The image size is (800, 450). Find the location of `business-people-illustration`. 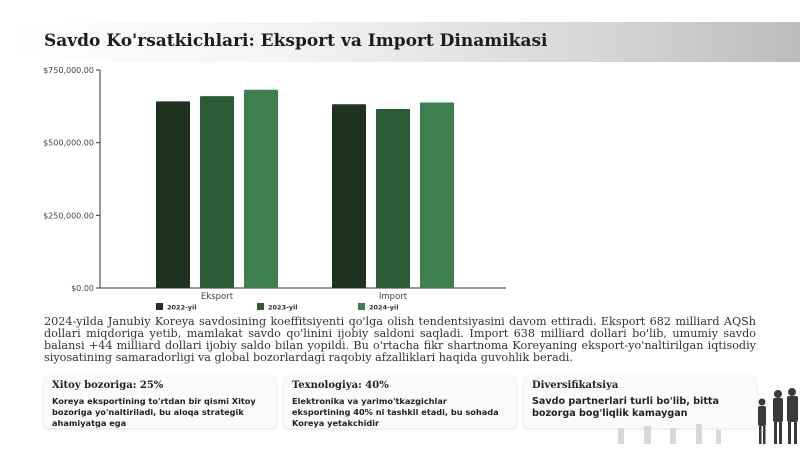

business-people-illustration is located at coordinates (708, 416).